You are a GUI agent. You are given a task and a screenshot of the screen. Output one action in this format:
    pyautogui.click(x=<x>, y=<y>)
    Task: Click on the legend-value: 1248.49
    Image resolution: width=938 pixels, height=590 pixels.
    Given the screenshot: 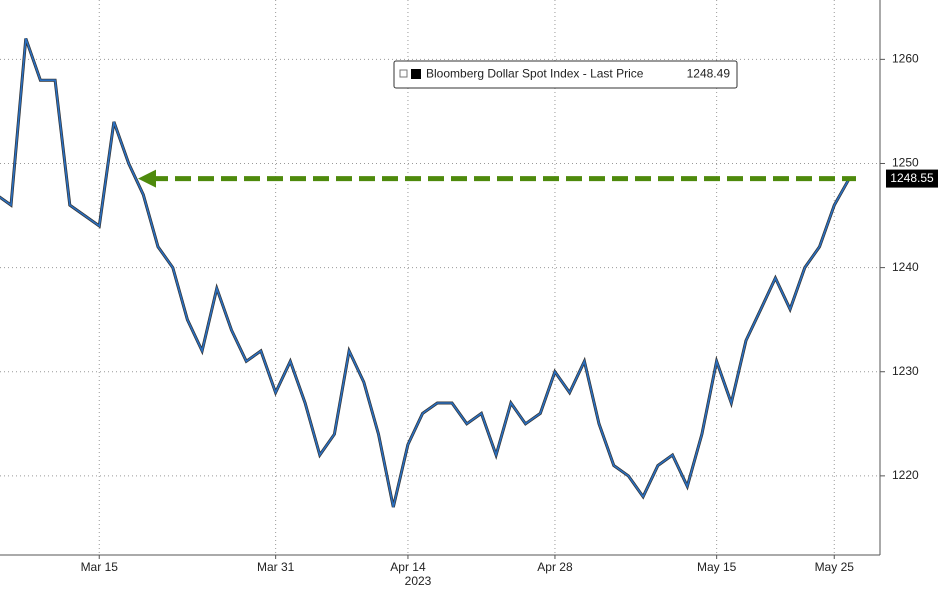 What is the action you would take?
    pyautogui.click(x=709, y=74)
    